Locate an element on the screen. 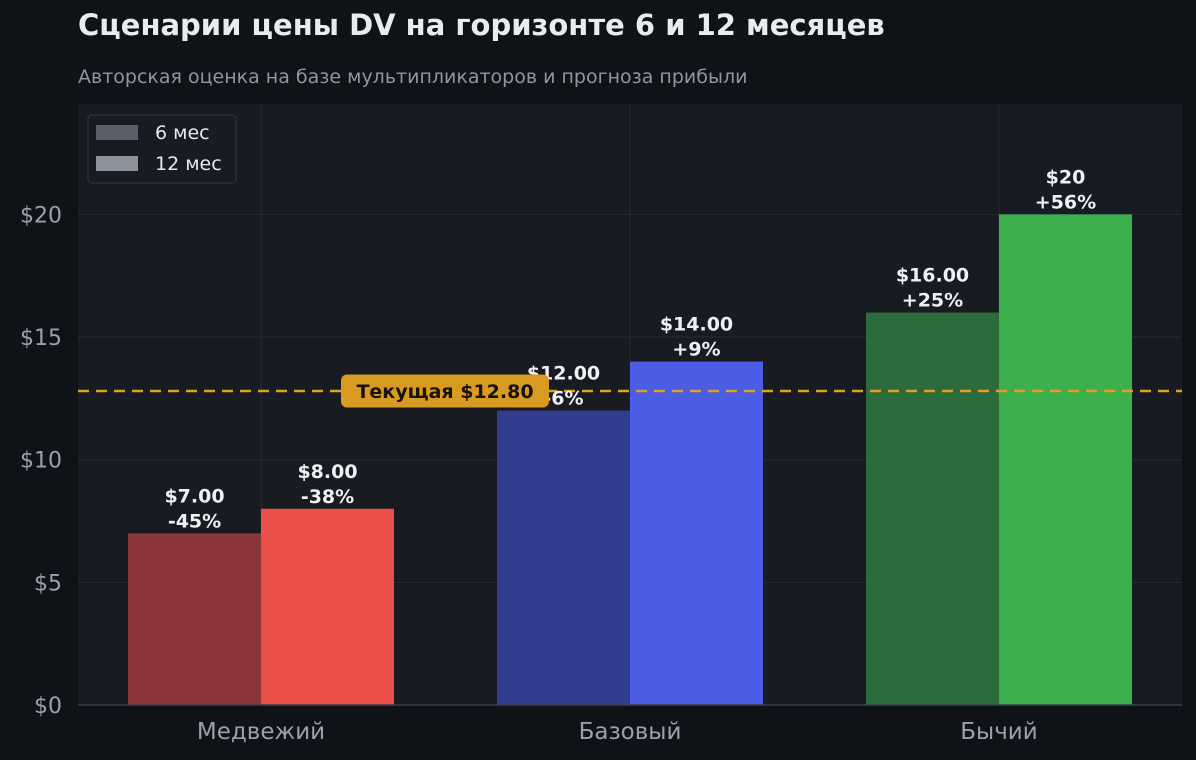 Image resolution: width=1196 pixels, height=760 pixels. legend: 6 мес 12 мес is located at coordinates (162, 149).